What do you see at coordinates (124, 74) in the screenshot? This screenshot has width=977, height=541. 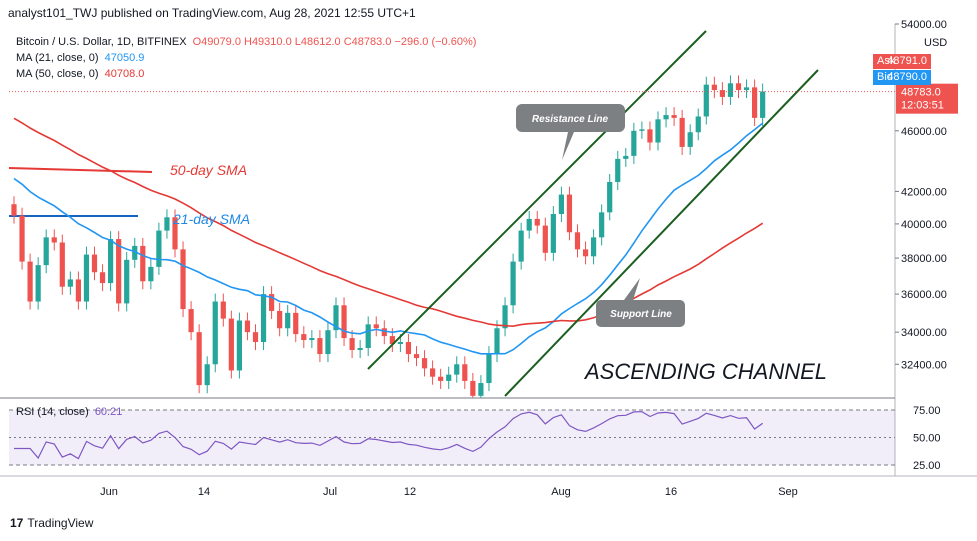 I see `ma50-value: 40708.0` at bounding box center [124, 74].